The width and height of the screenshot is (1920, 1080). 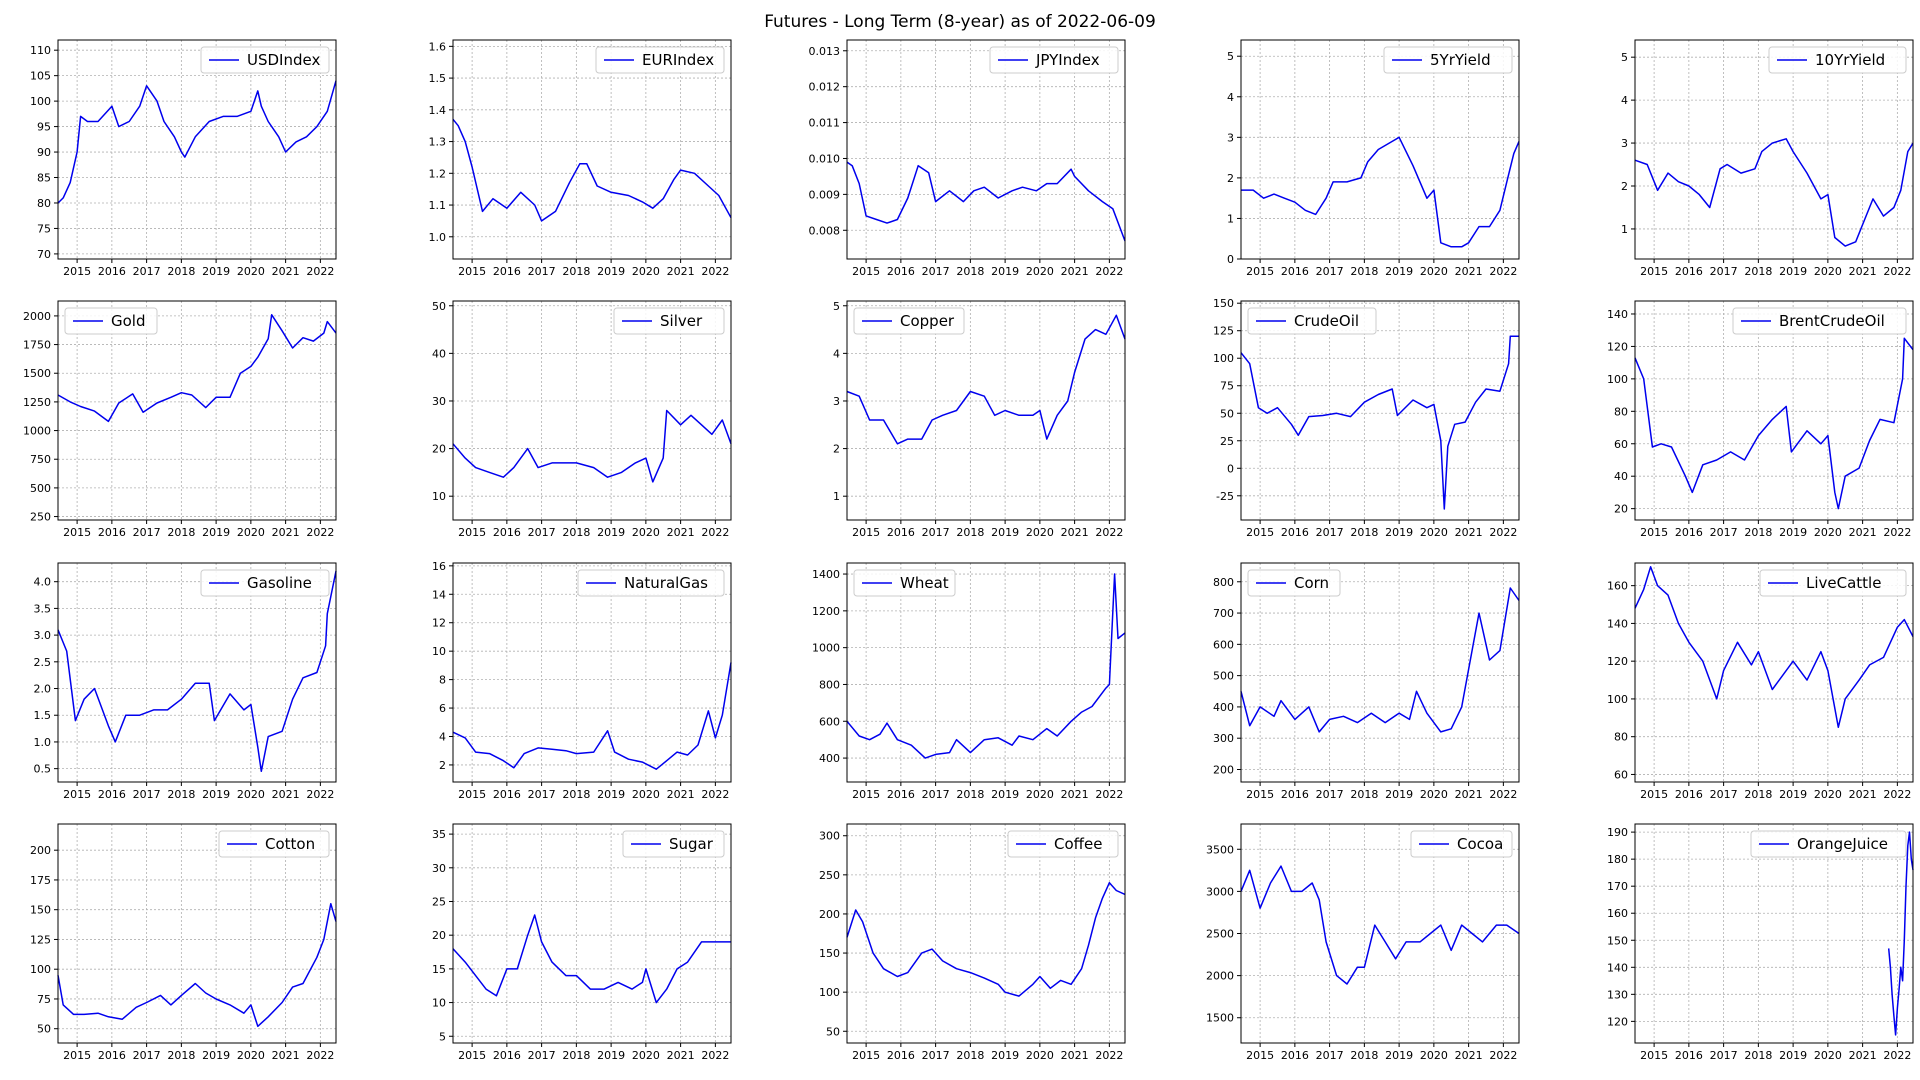 What do you see at coordinates (438, 237) in the screenshot?
I see `y-tick-label: 1.0` at bounding box center [438, 237].